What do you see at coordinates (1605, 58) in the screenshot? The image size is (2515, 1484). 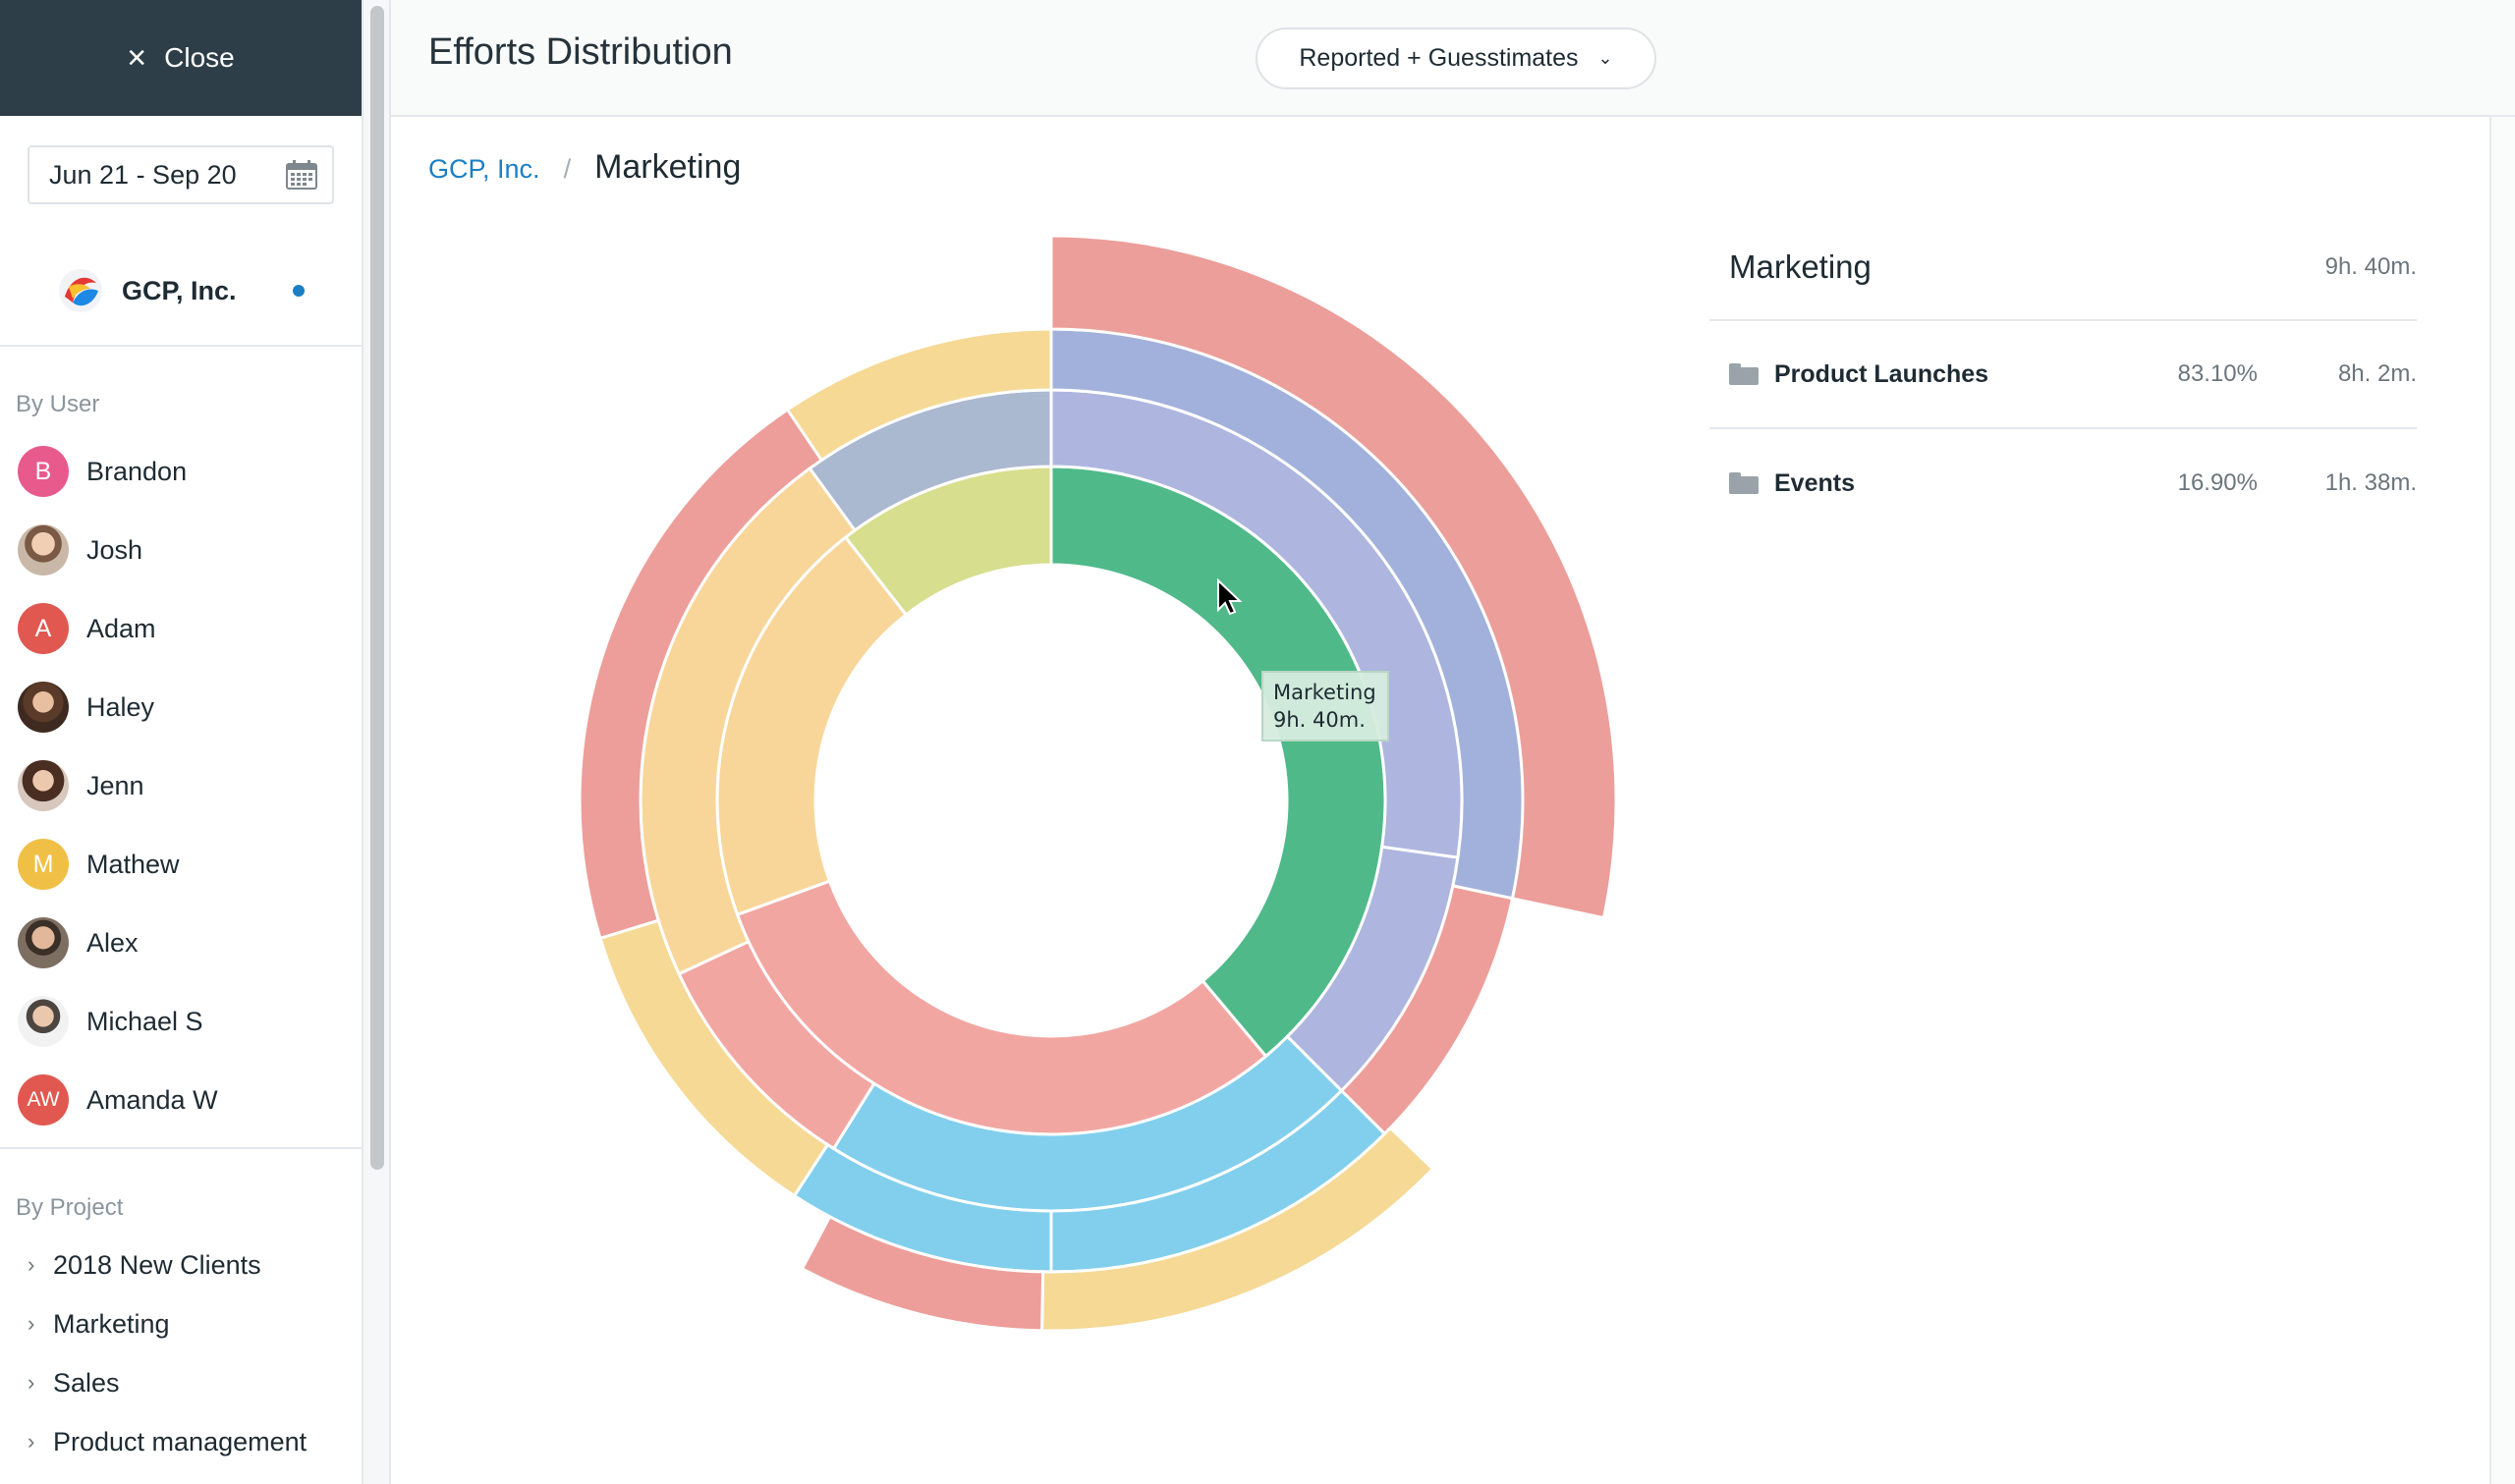 I see `chevron-down-icon: ⌄` at bounding box center [1605, 58].